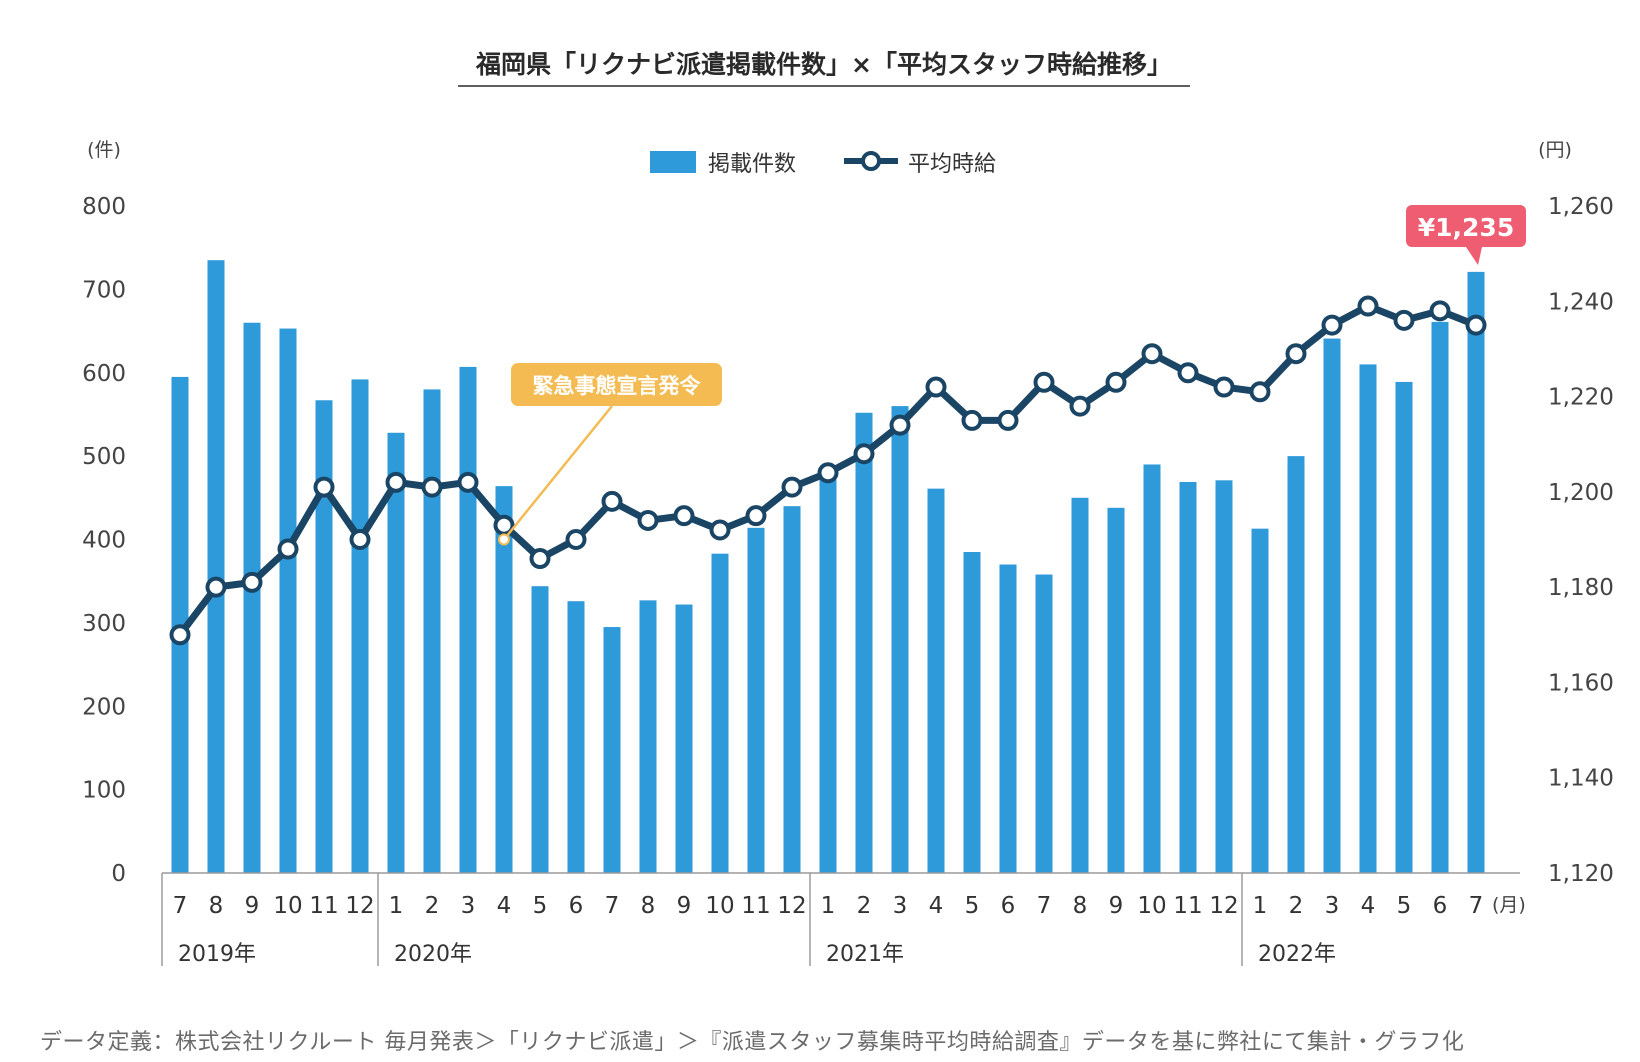 The height and width of the screenshot is (1062, 1640). Describe the element at coordinates (1474, 256) in the screenshot. I see `price-badge-pointer` at that location.